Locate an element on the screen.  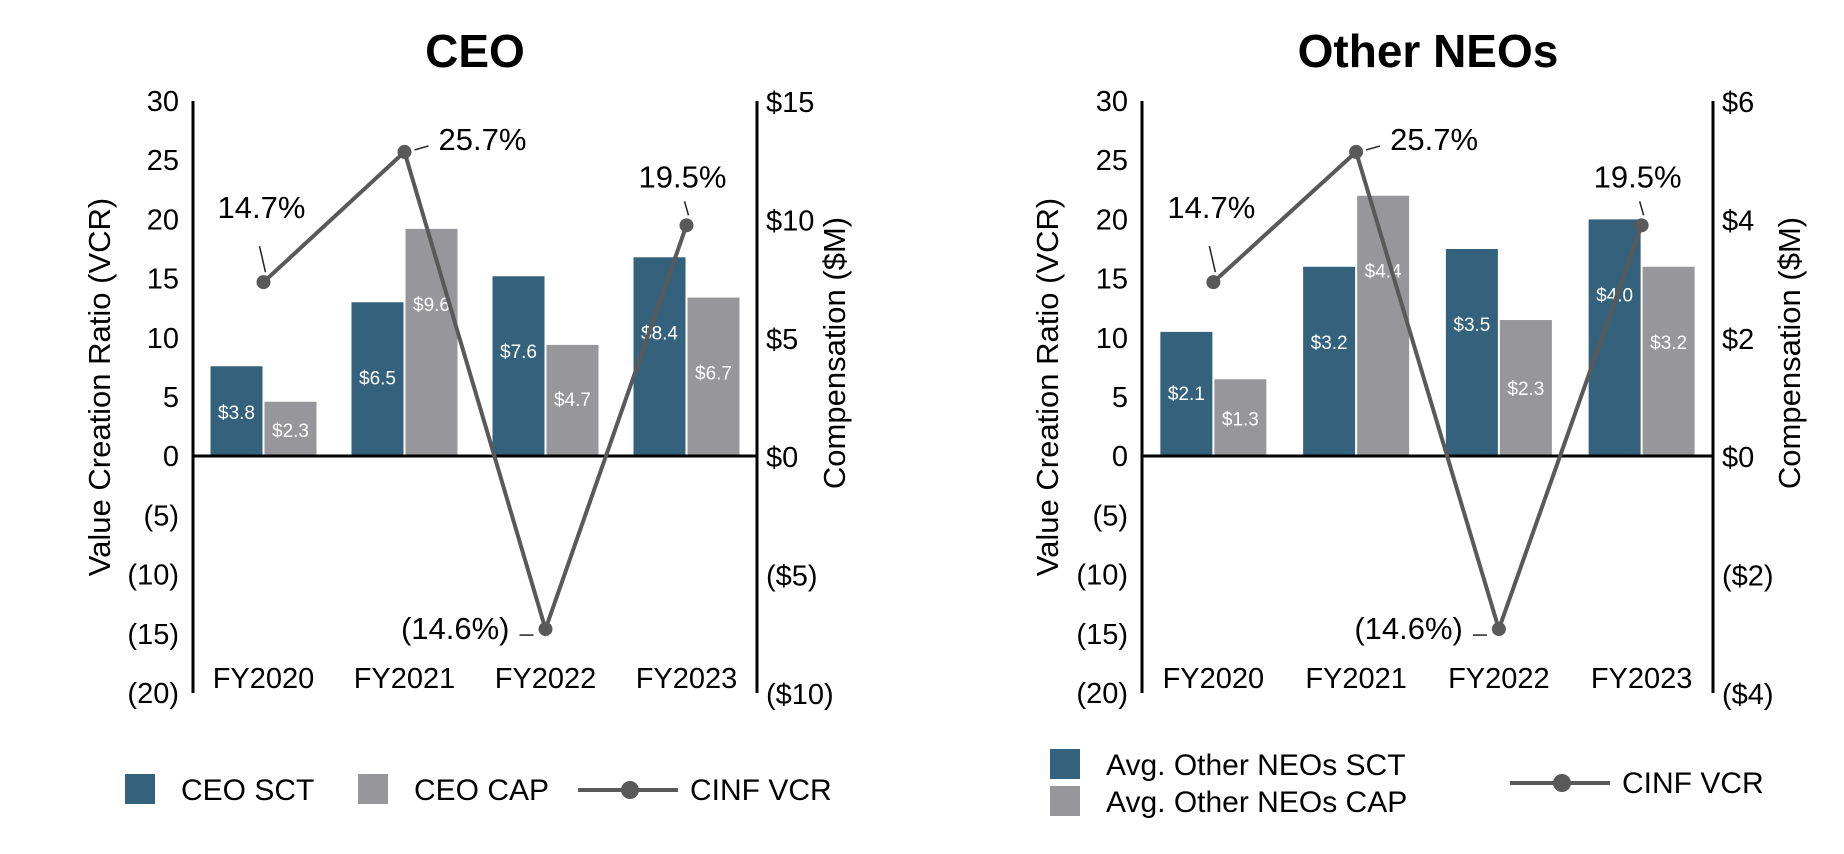
bar-label-sct-fy2022: $7.6 is located at coordinates (518, 352).